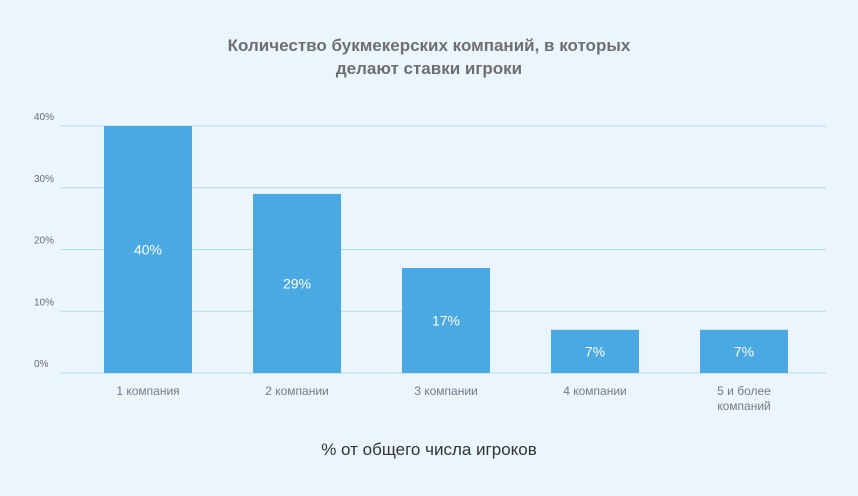 The width and height of the screenshot is (858, 496). Describe the element at coordinates (446, 391) in the screenshot. I see `x-tick-label: 3 компании` at that location.